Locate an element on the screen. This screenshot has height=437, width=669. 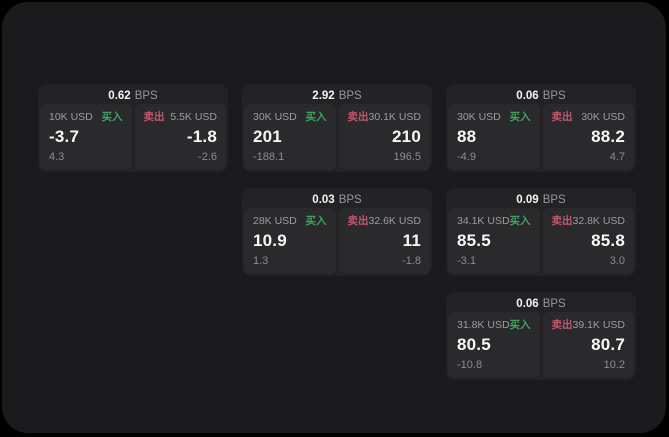
buy-price: 80.5 is located at coordinates (474, 344).